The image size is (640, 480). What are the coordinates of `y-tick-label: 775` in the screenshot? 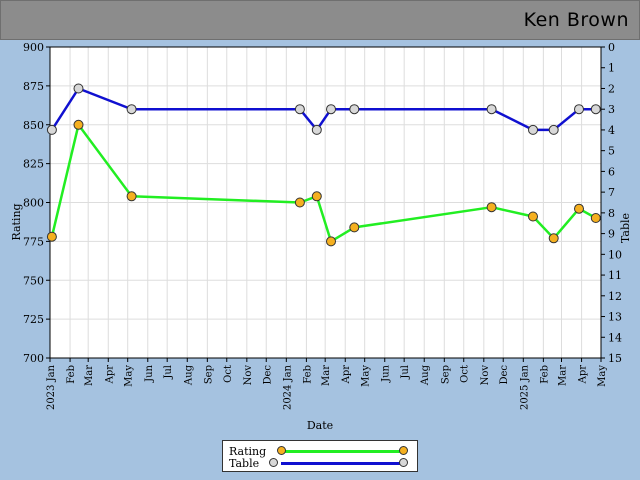 It's located at (33, 241).